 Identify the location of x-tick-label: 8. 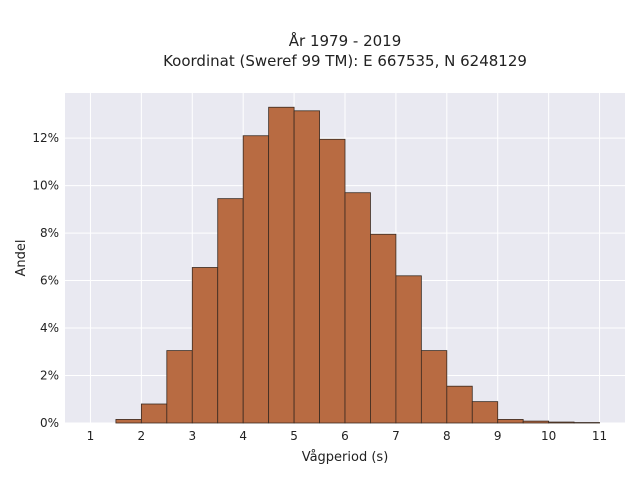
(447, 436).